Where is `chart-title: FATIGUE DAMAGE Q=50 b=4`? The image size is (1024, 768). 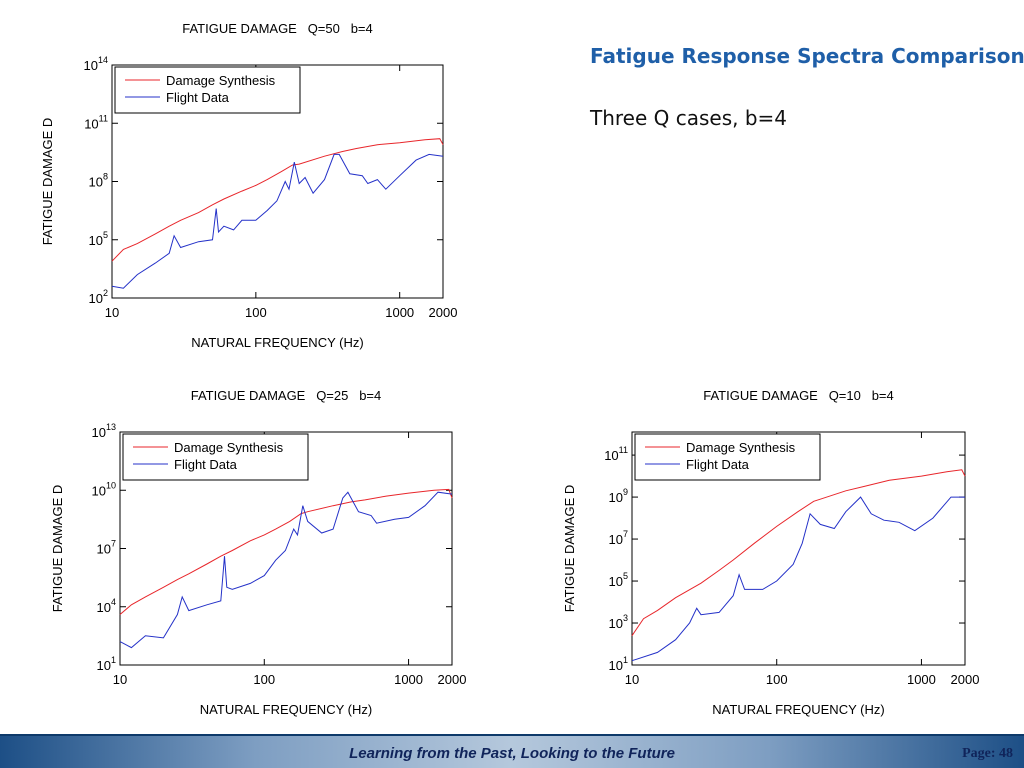 chart-title: FATIGUE DAMAGE Q=50 b=4 is located at coordinates (277, 28).